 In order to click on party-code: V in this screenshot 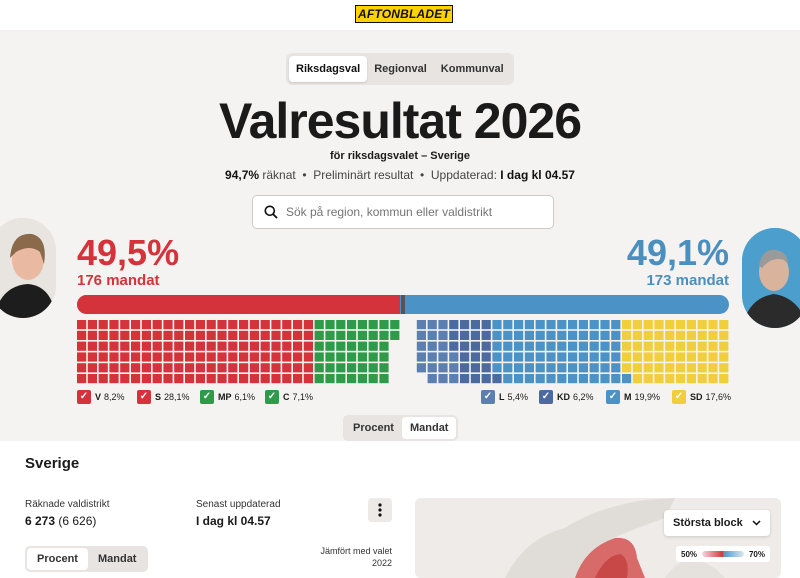, I will do `click(98, 397)`.